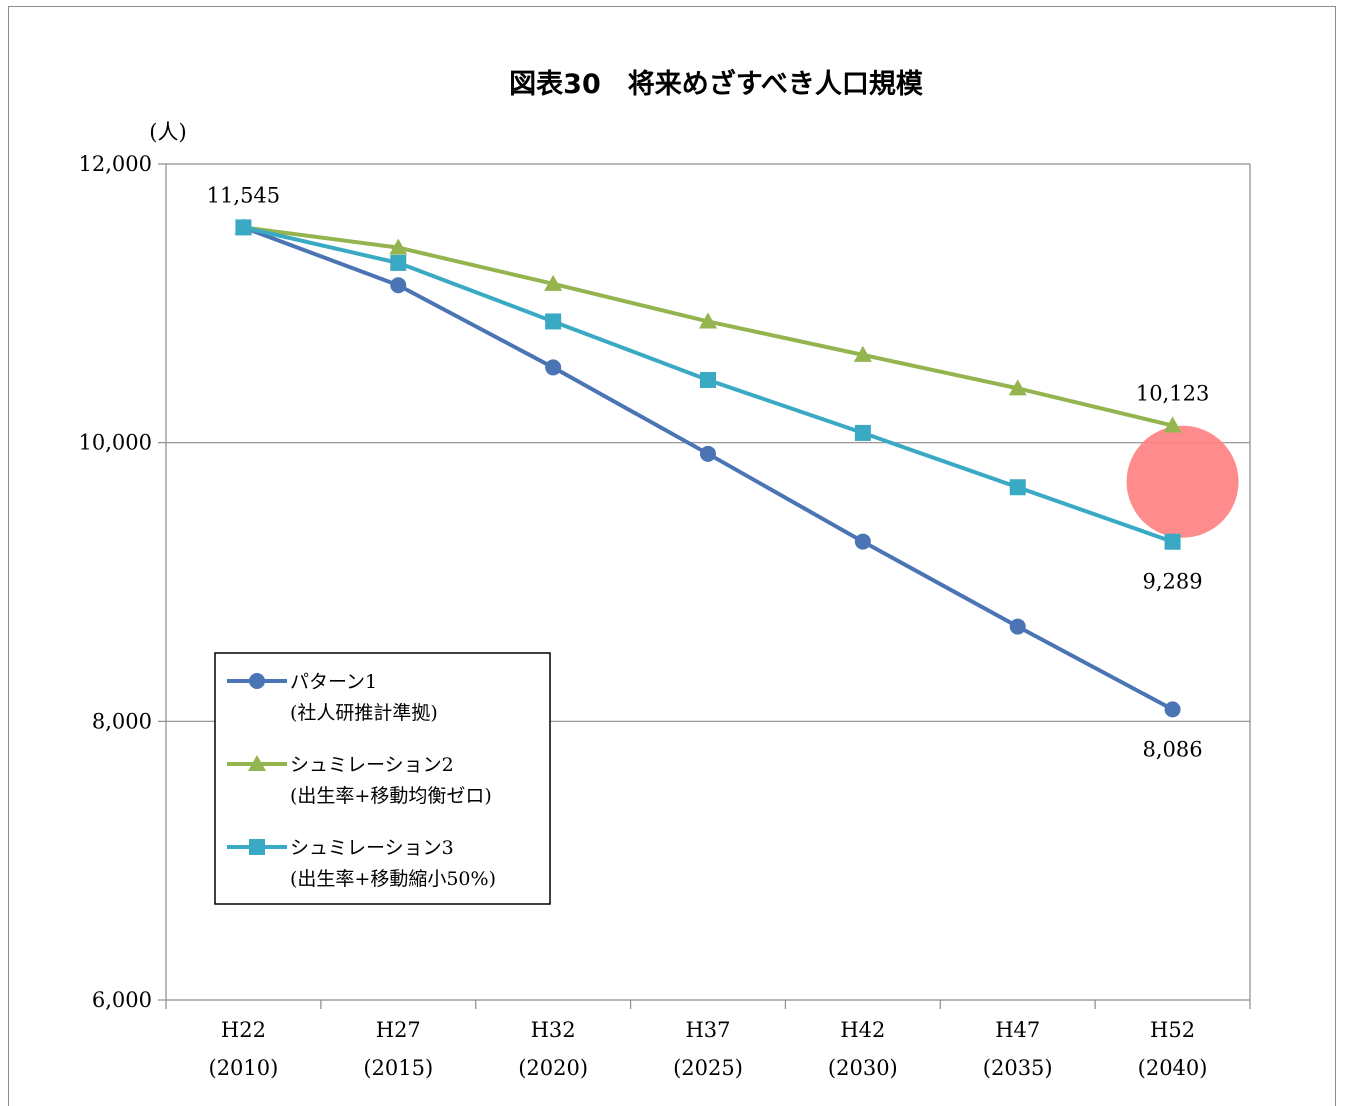  Describe the element at coordinates (863, 1068) in the screenshot. I see `x-tick-year-label: (2030)` at that location.